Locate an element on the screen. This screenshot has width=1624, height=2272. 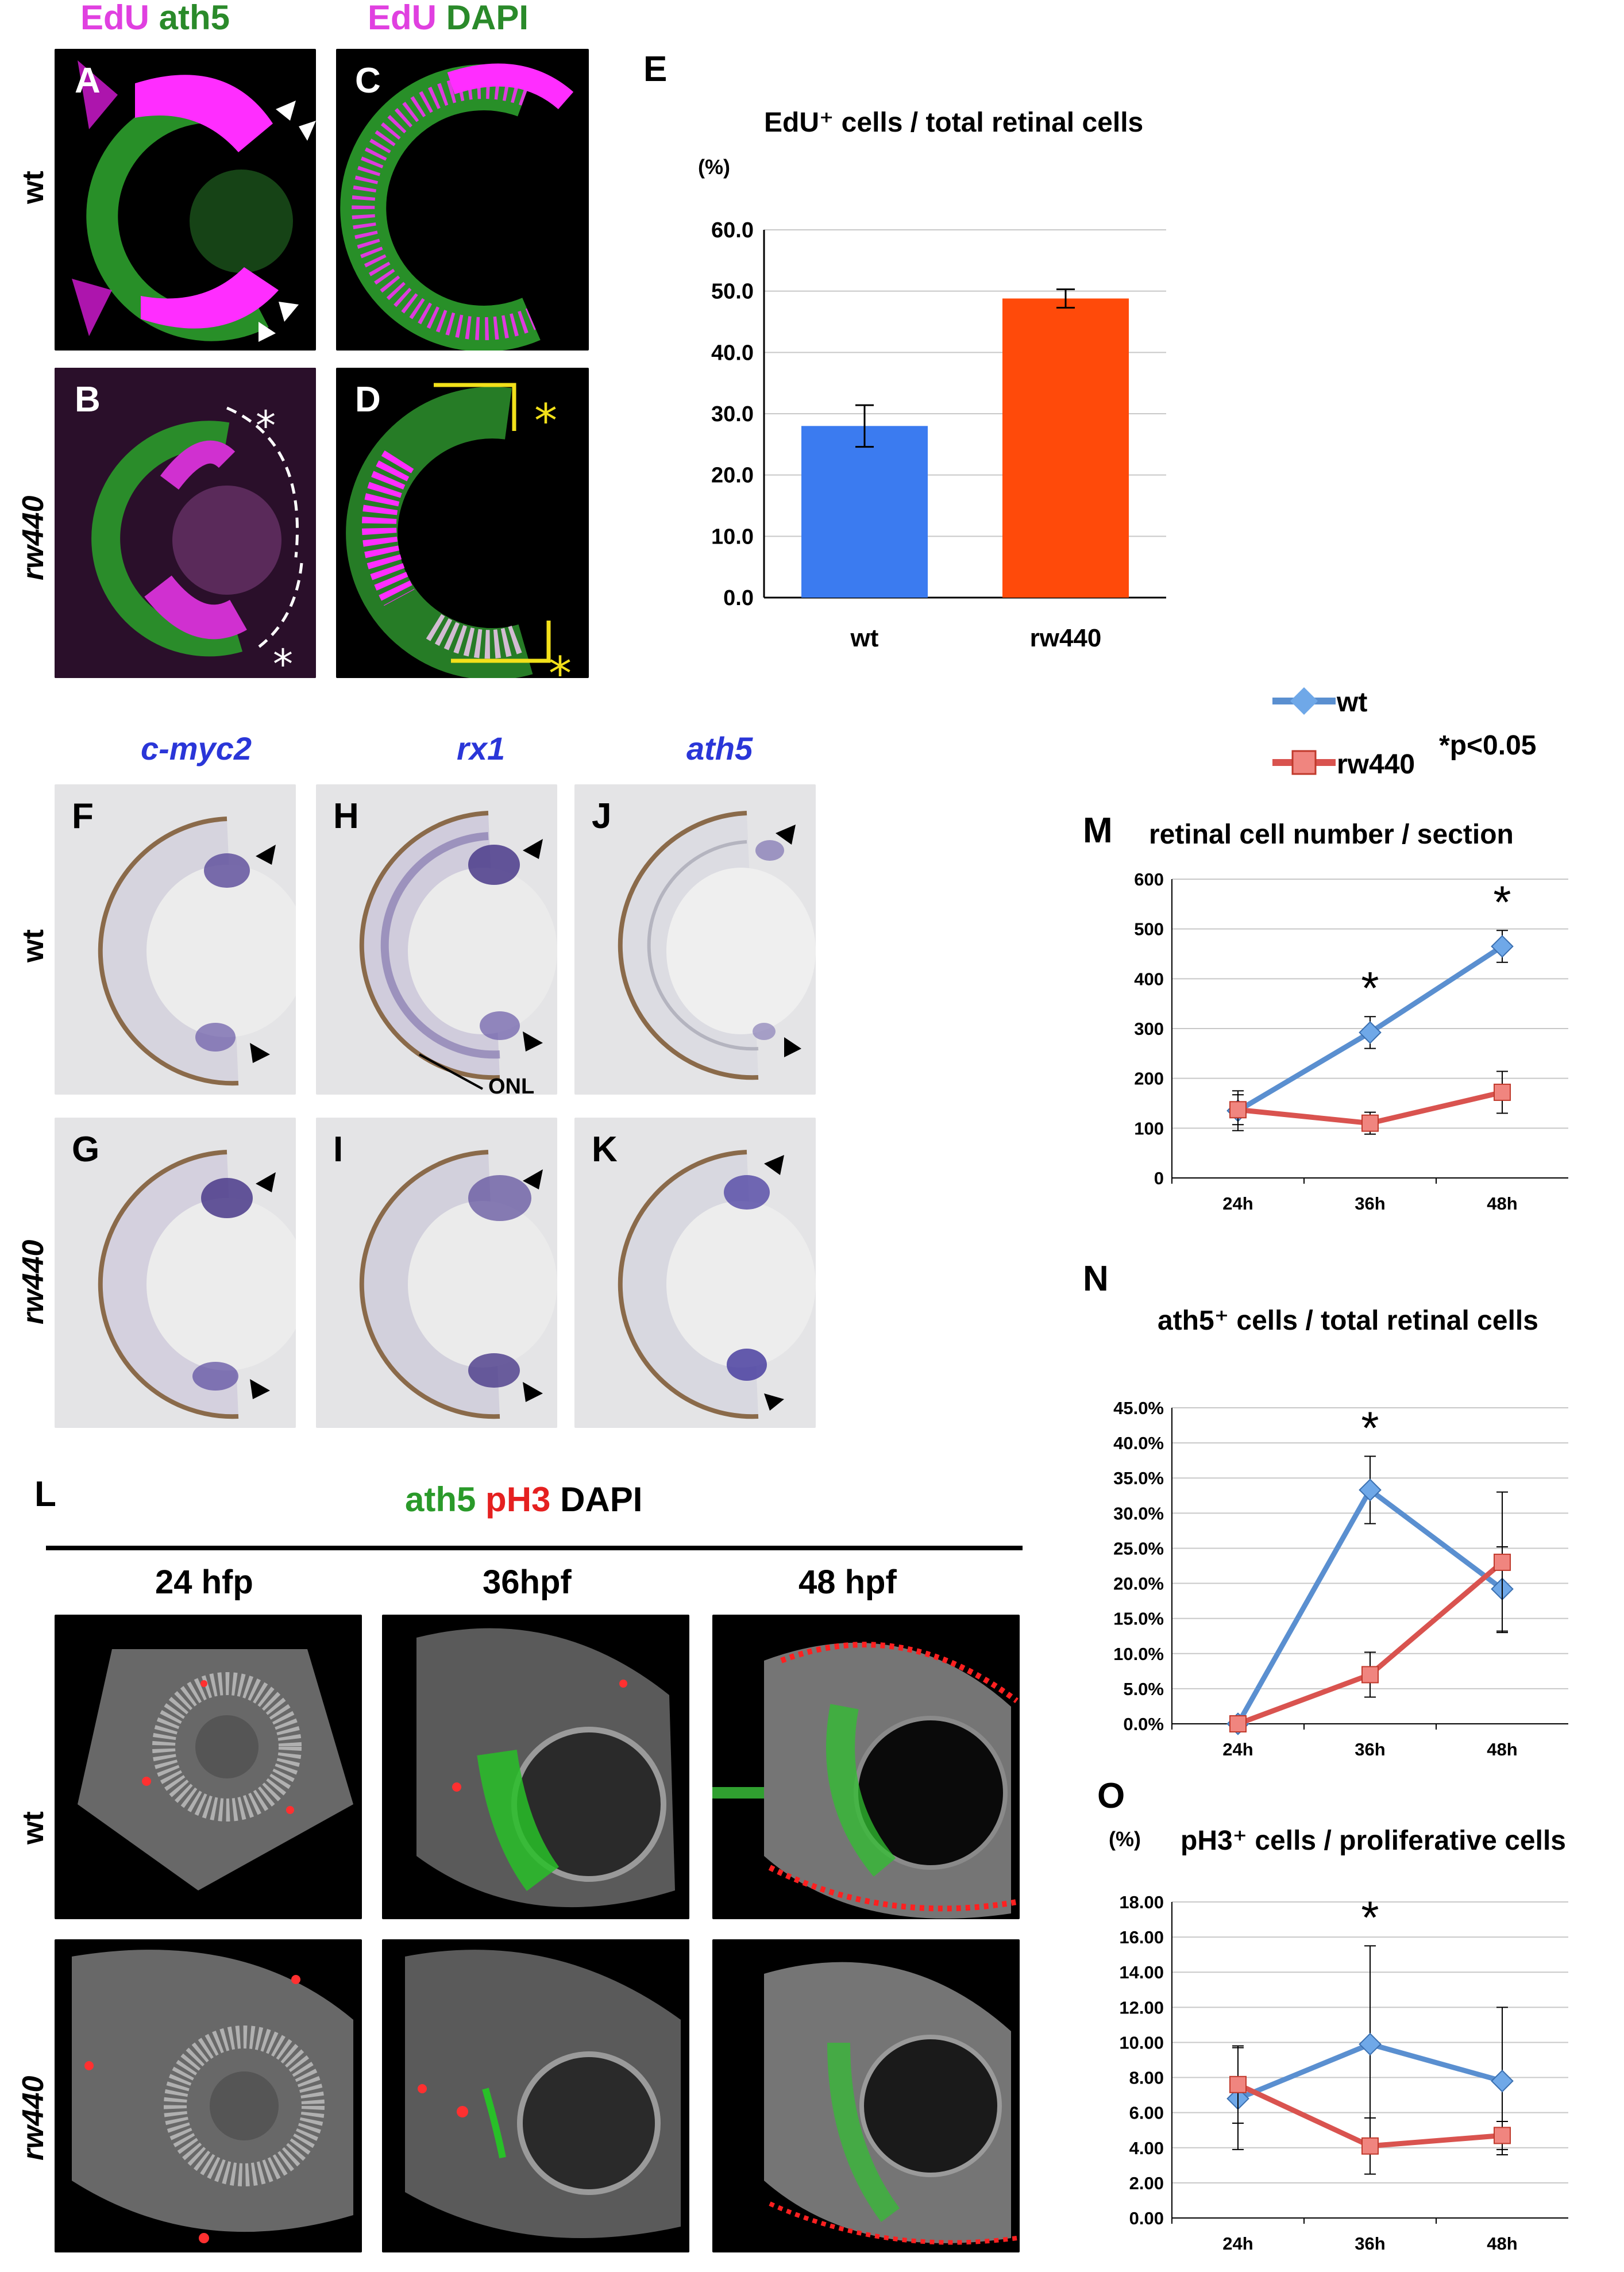
ish-j is located at coordinates (695, 939).